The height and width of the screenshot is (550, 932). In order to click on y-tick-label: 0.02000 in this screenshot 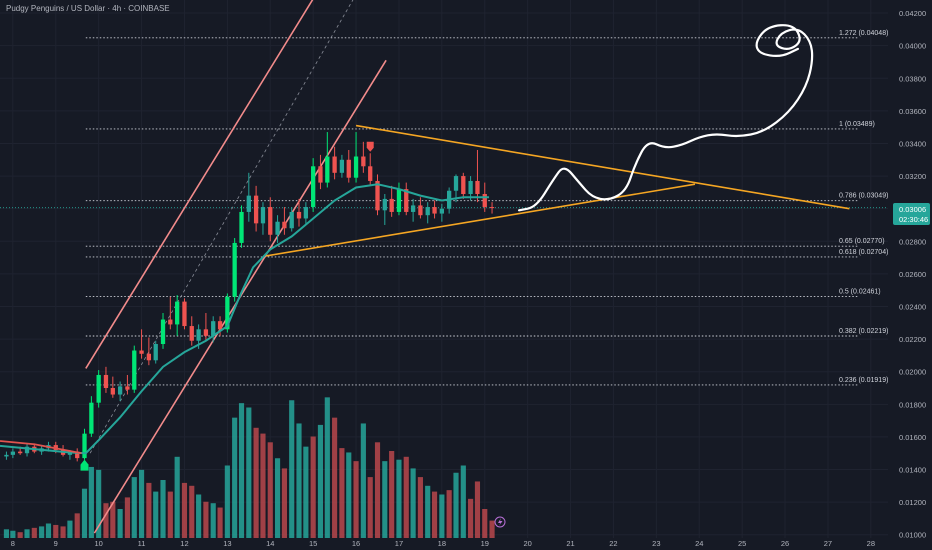, I will do `click(912, 372)`.